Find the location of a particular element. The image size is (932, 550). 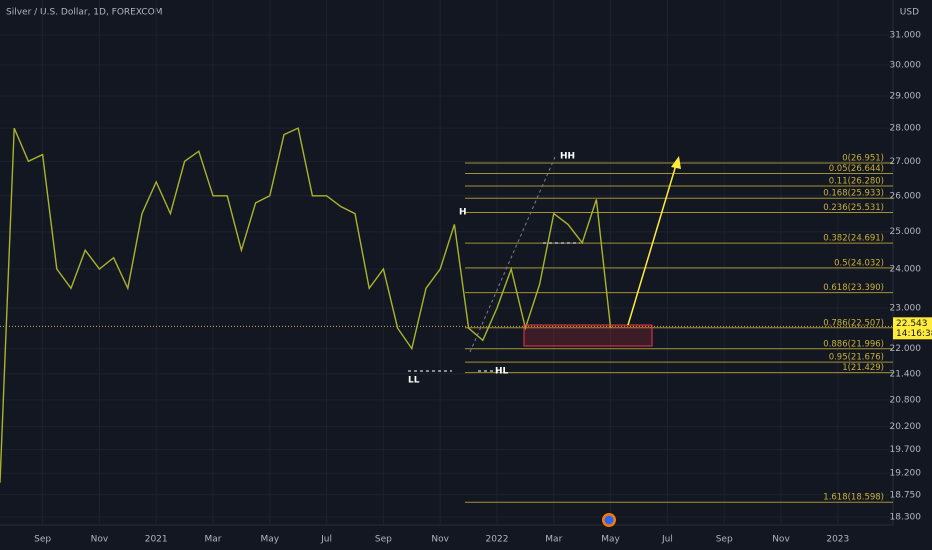

demand-zone is located at coordinates (588, 335).